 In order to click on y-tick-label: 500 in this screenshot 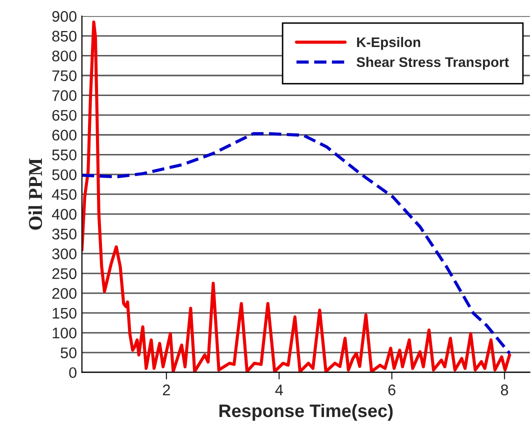, I will do `click(64, 174)`.